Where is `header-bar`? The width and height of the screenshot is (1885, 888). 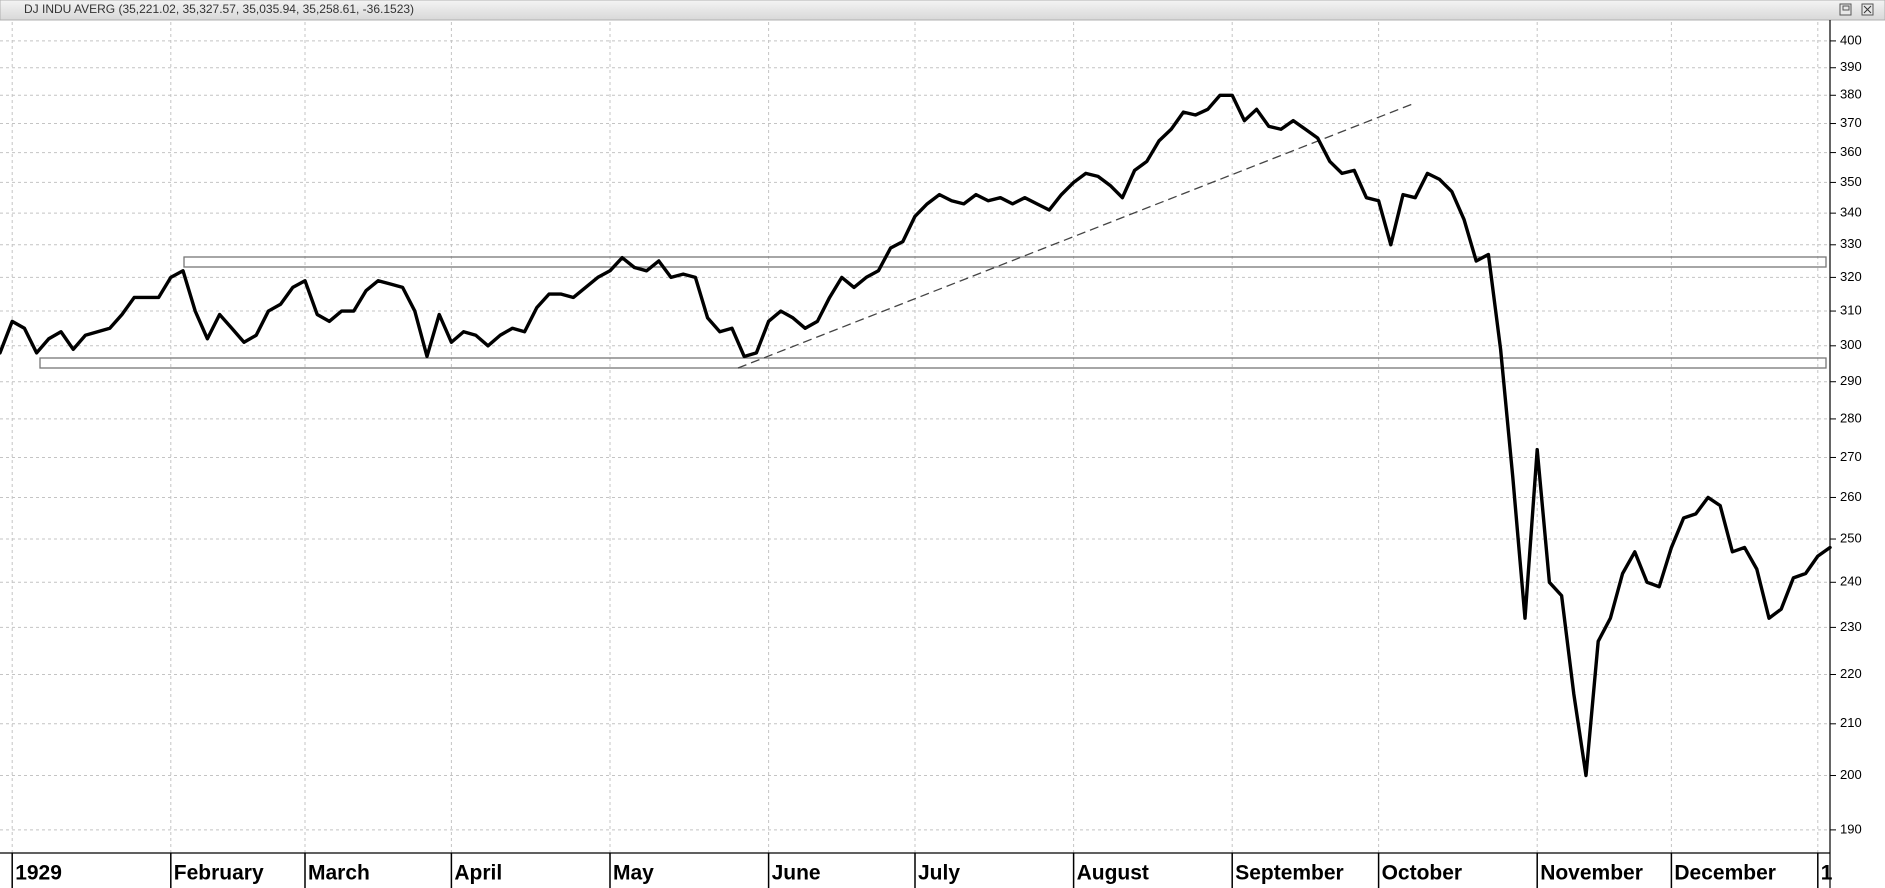 header-bar is located at coordinates (942, 10).